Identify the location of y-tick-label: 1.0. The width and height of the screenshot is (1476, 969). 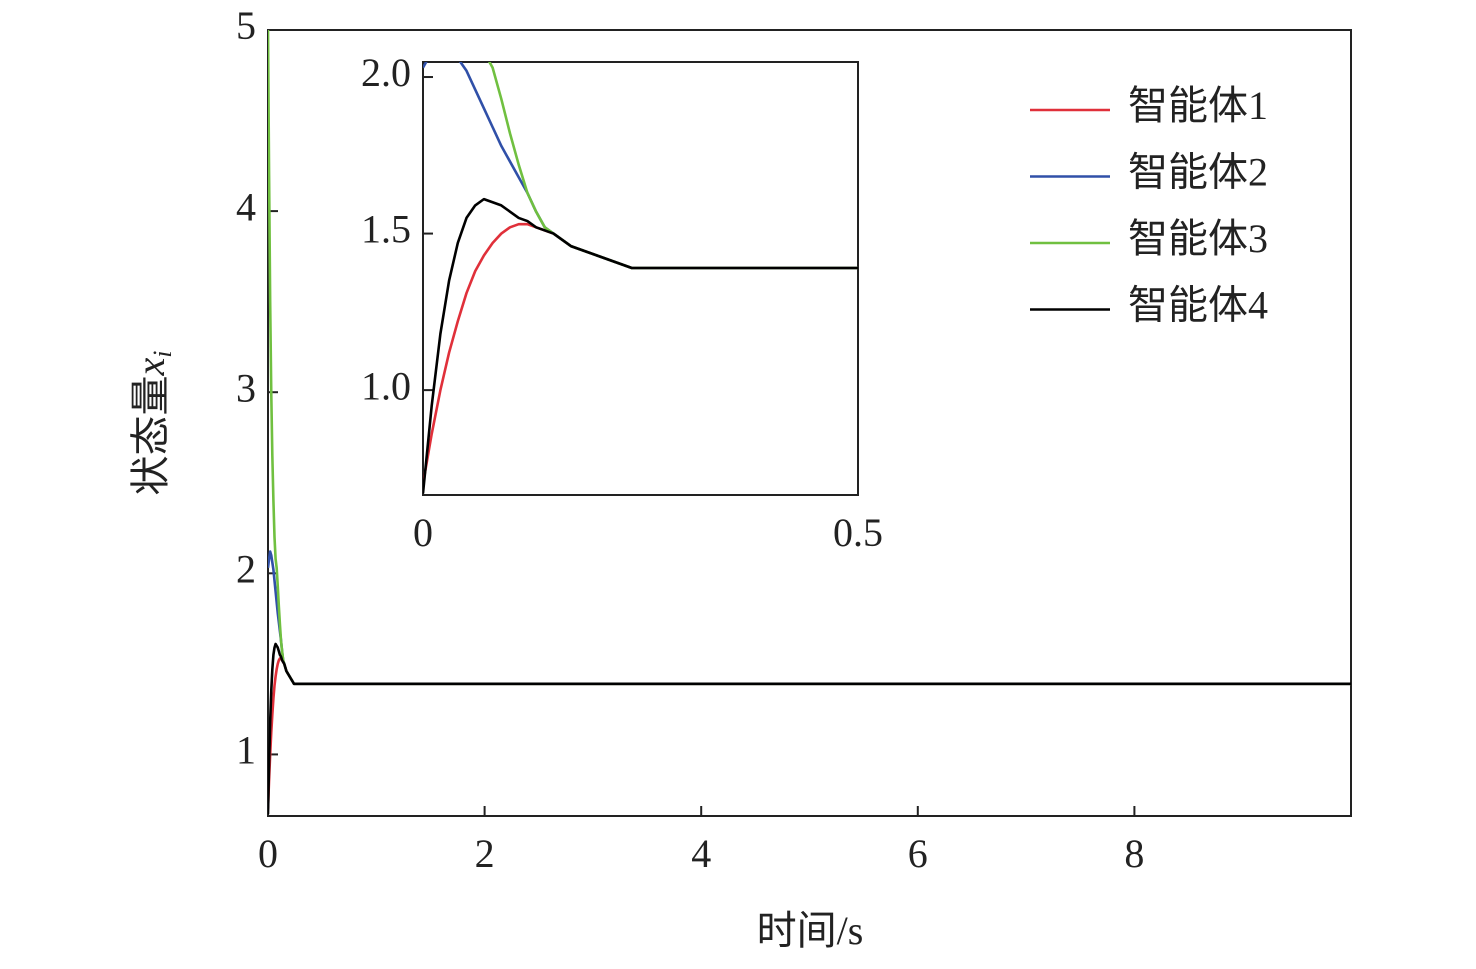
(386, 385).